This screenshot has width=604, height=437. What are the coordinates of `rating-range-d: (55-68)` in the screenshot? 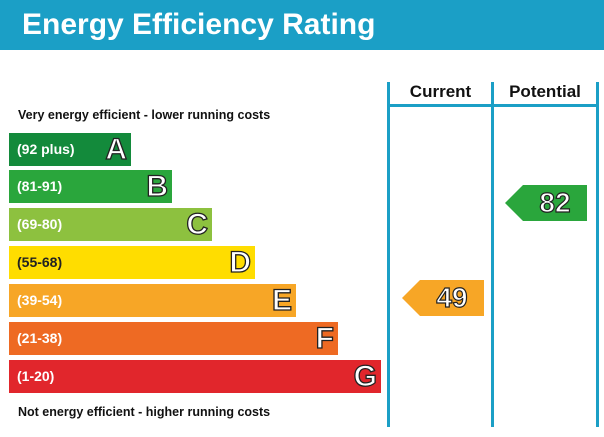 It's located at (40, 262).